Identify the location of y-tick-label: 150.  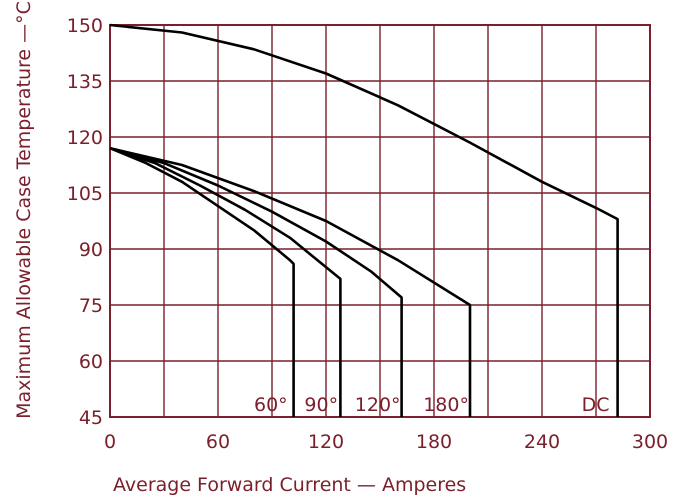
(85, 26).